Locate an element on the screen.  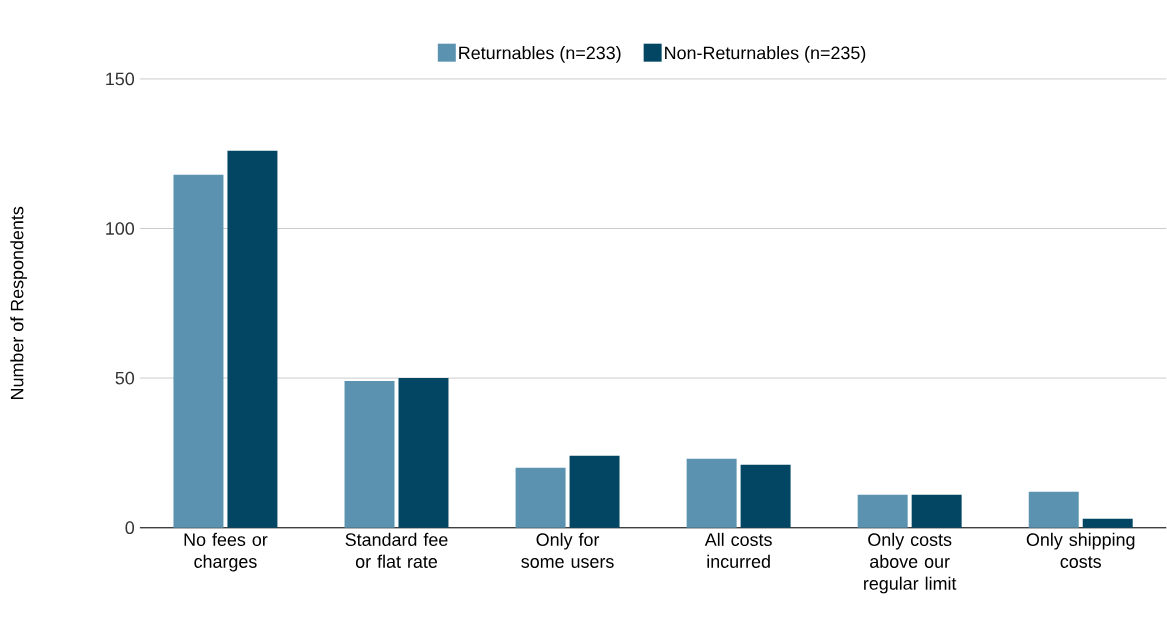
y-tick-label: 50 is located at coordinates (125, 378).